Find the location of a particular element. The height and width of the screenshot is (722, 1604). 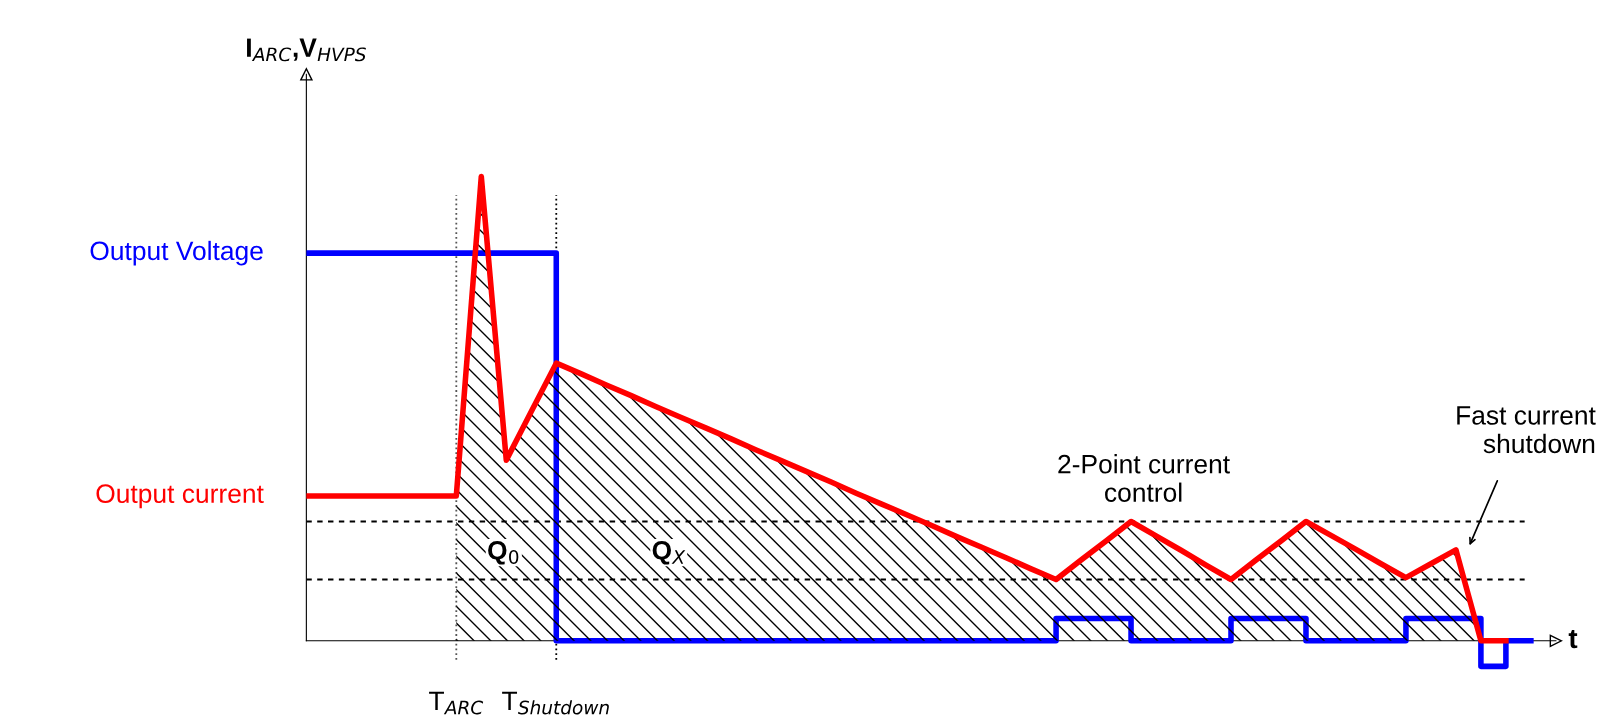

annotation: Q$_{X}$ is located at coordinates (669, 552).